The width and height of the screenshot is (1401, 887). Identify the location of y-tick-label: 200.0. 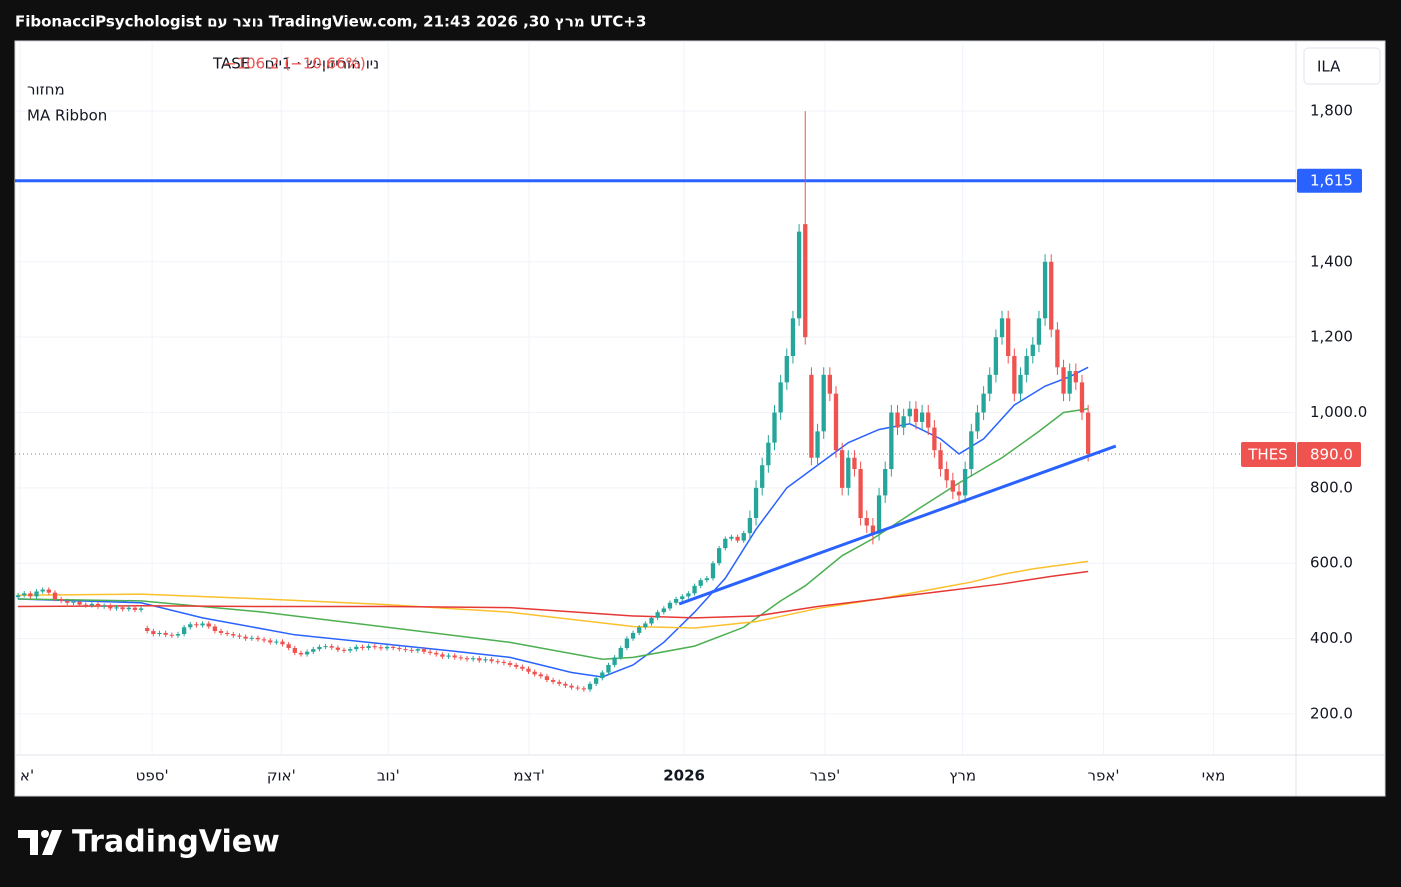
(1331, 713).